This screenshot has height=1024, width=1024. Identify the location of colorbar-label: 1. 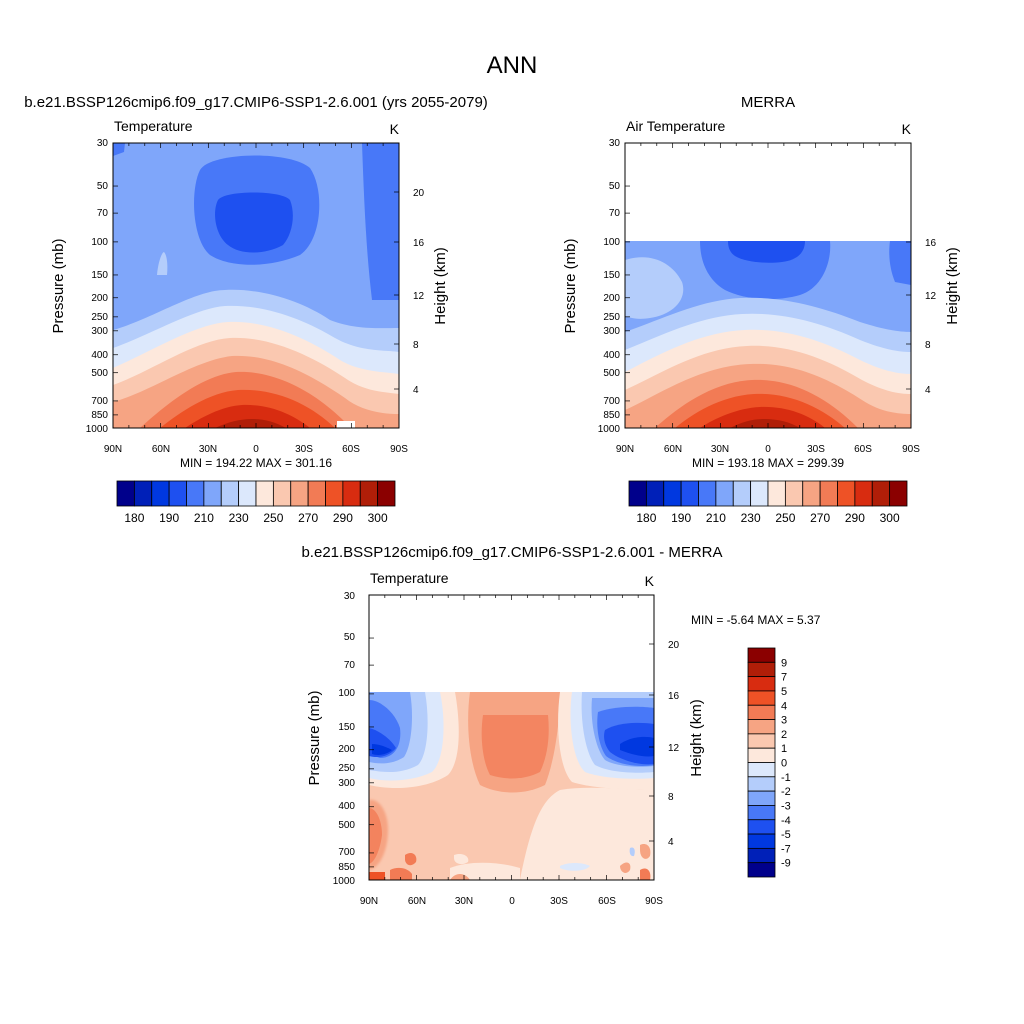
(784, 749).